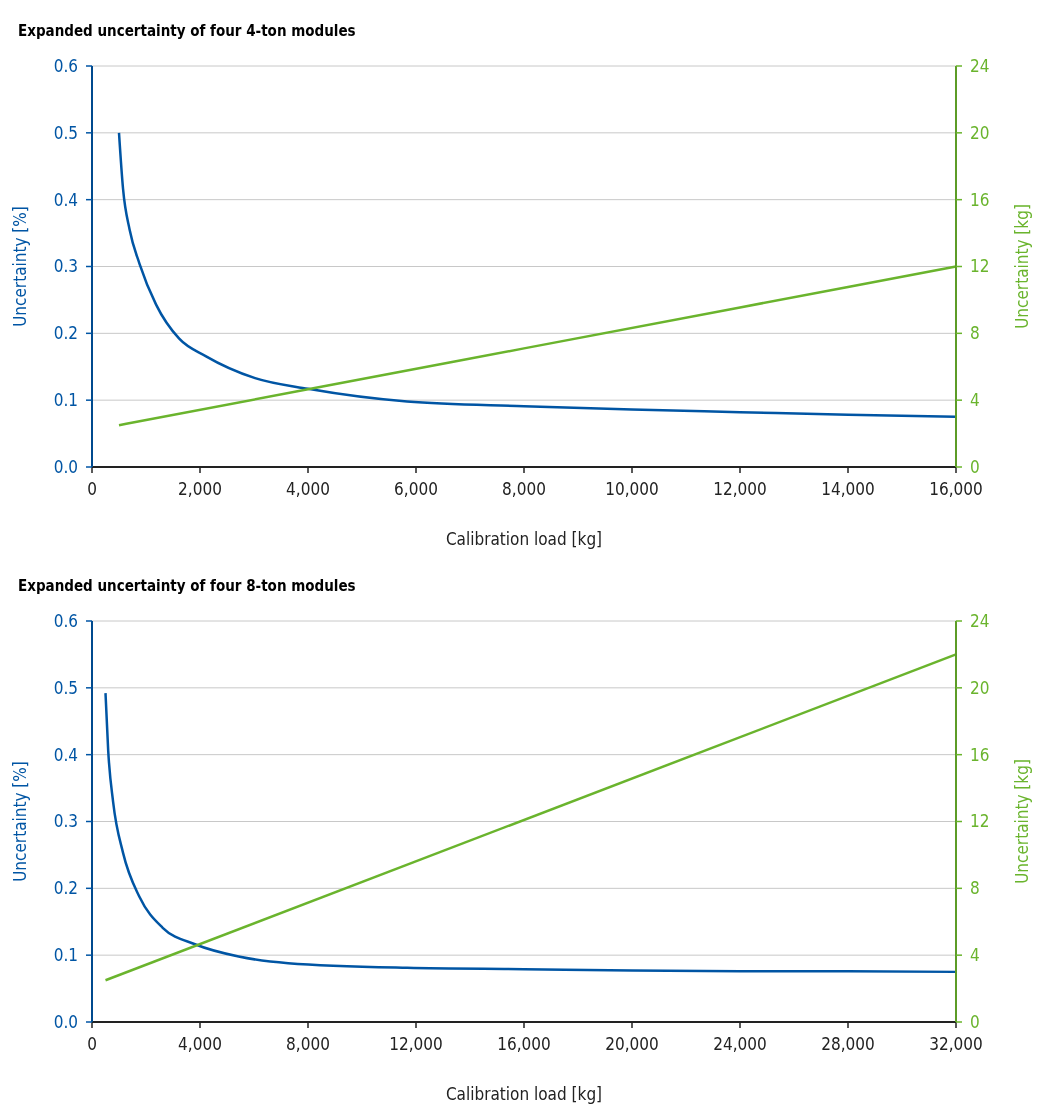 This screenshot has height=1111, width=1052. Describe the element at coordinates (956, 1044) in the screenshot. I see `x-tick-label: 32,000` at that location.